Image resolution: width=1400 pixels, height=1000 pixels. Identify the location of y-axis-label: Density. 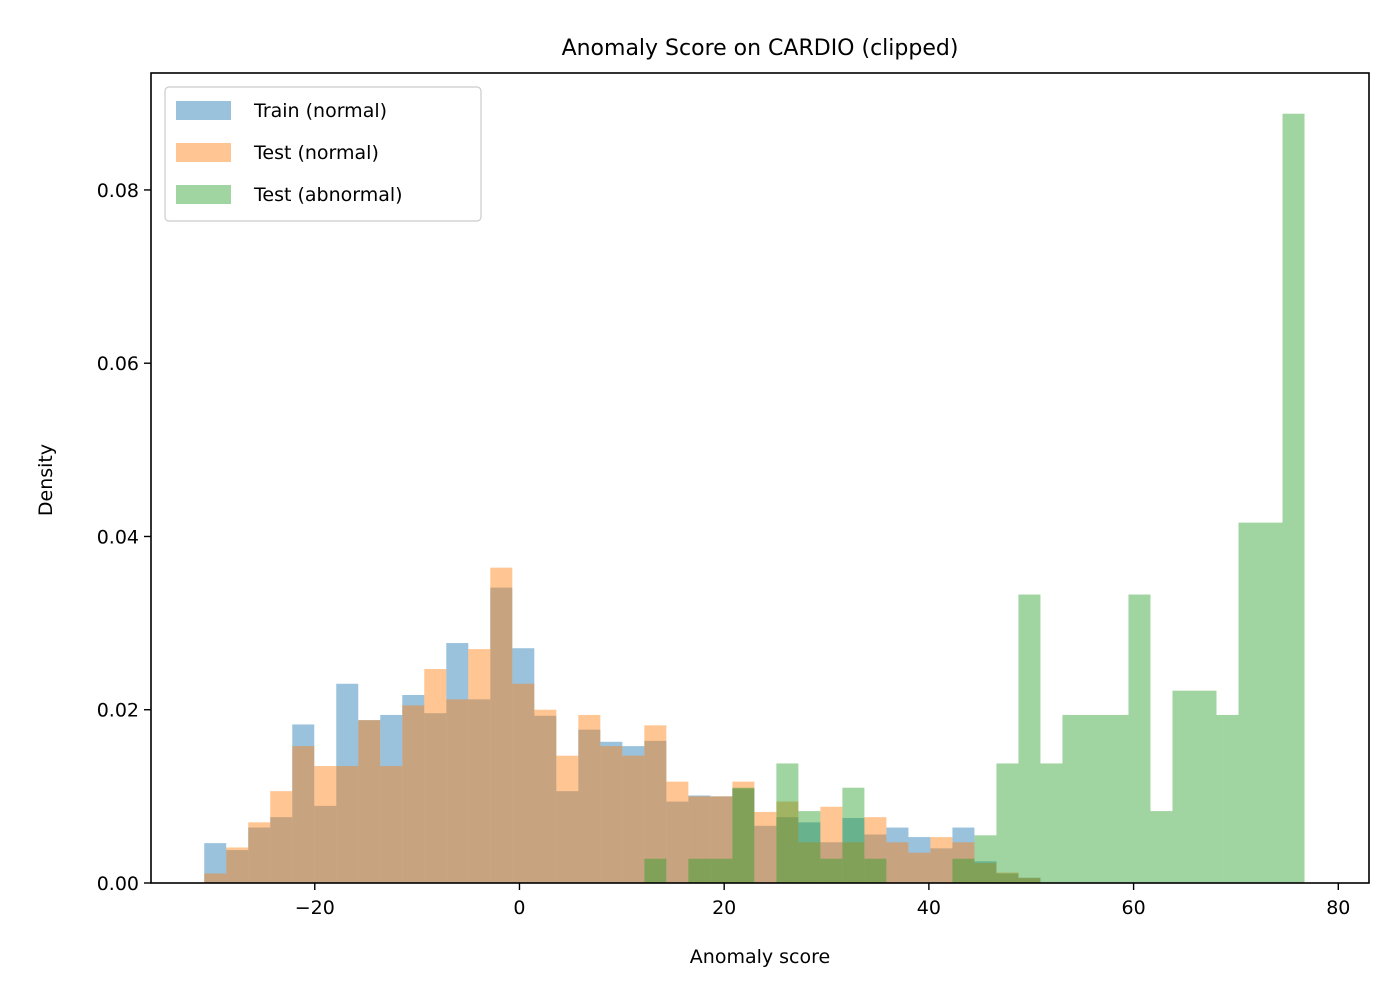
(46, 480).